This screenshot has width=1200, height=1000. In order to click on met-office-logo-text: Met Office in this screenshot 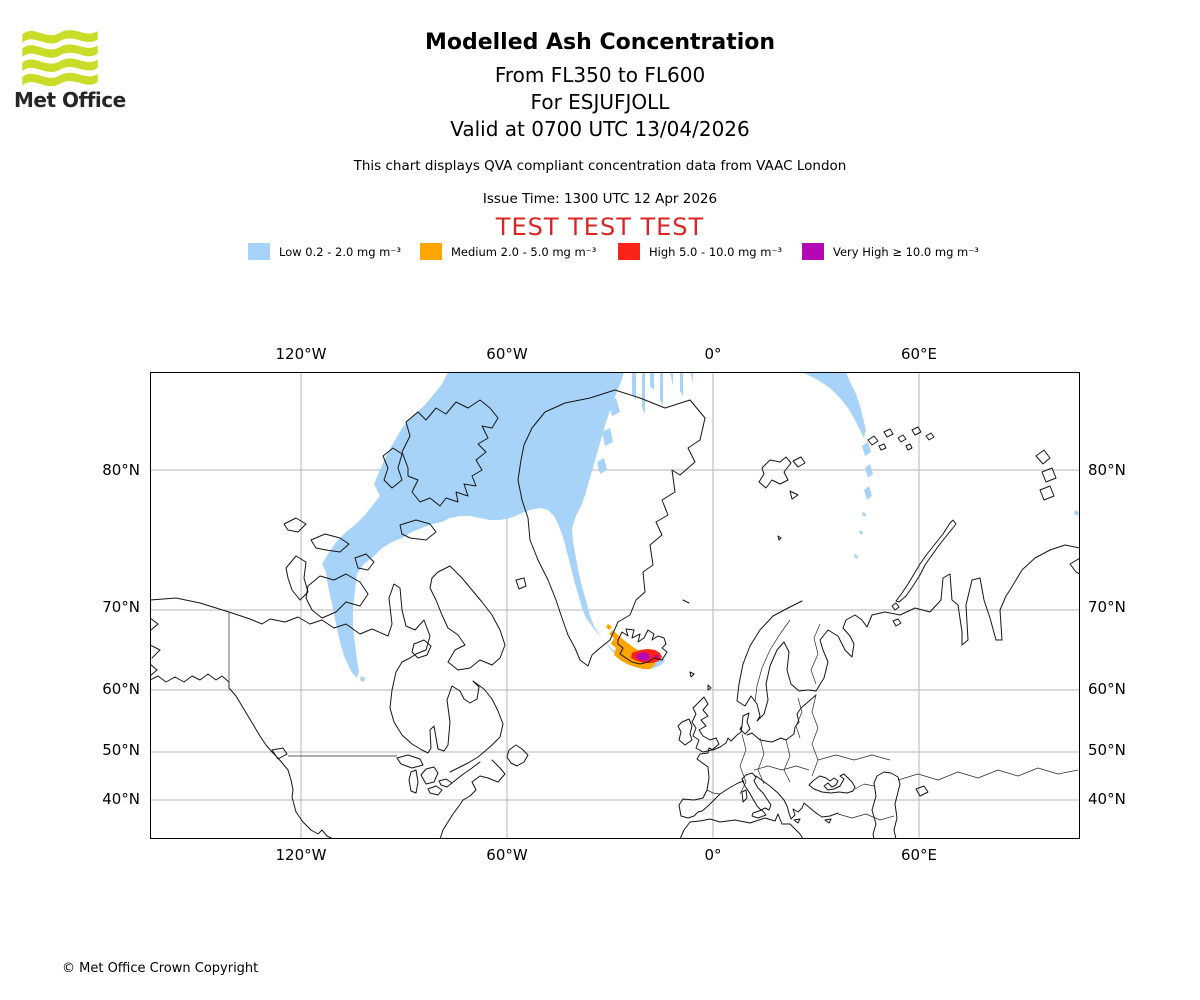, I will do `click(70, 100)`.